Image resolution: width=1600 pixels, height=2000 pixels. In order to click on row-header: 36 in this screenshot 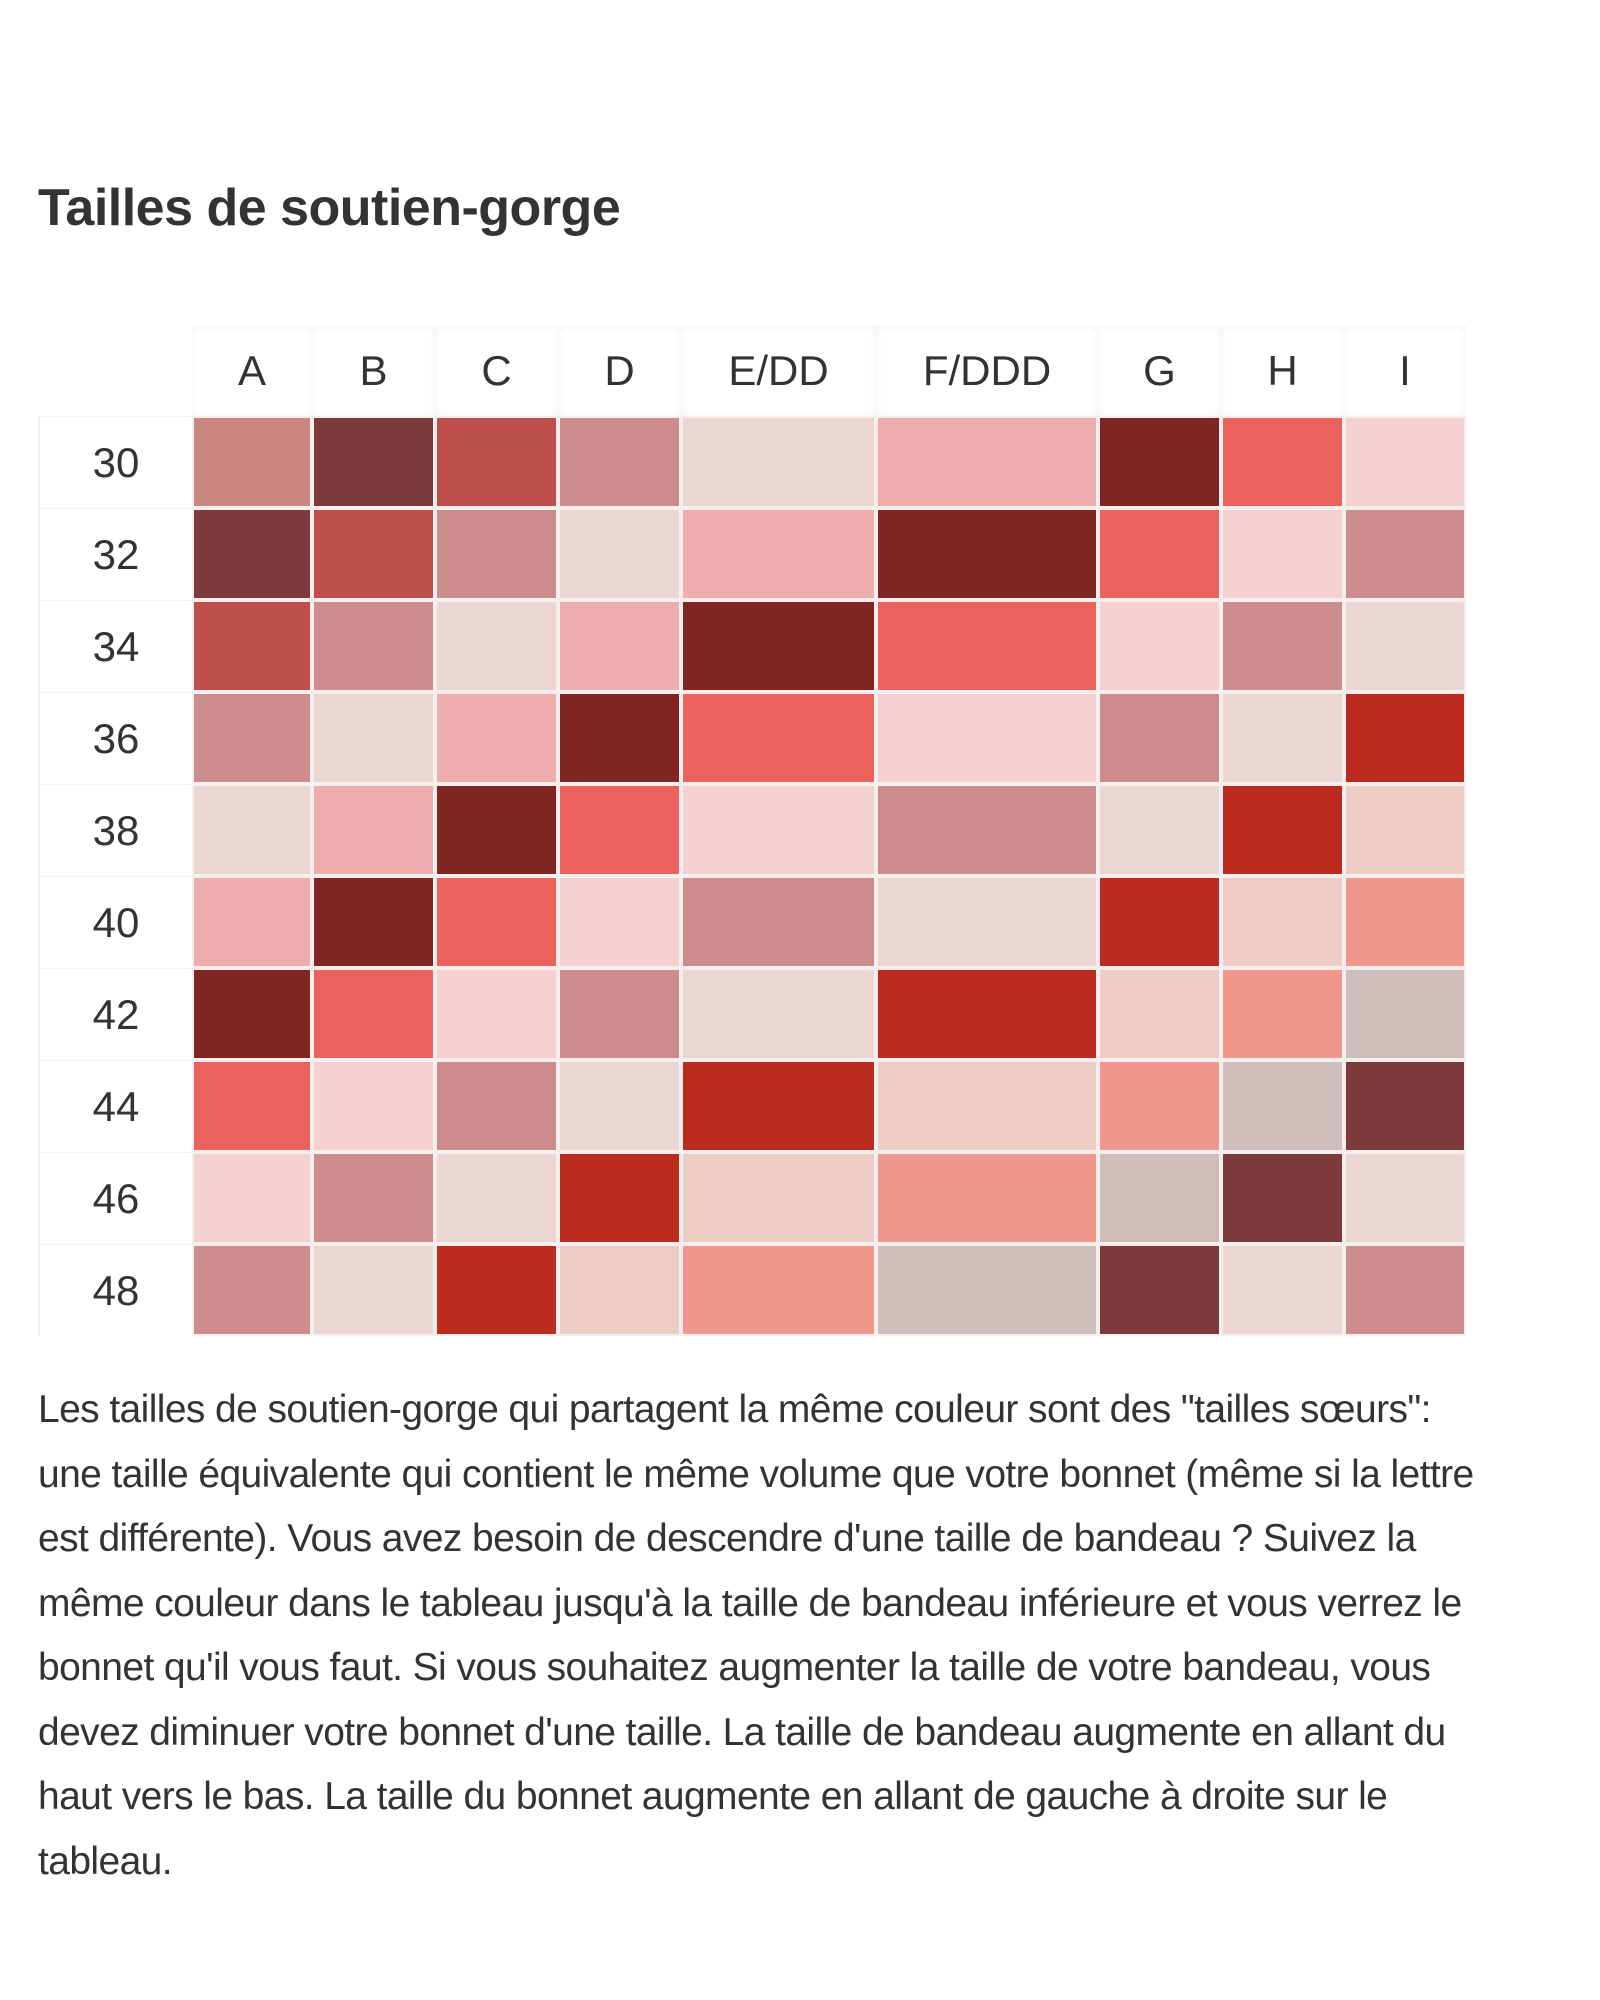, I will do `click(115, 738)`.